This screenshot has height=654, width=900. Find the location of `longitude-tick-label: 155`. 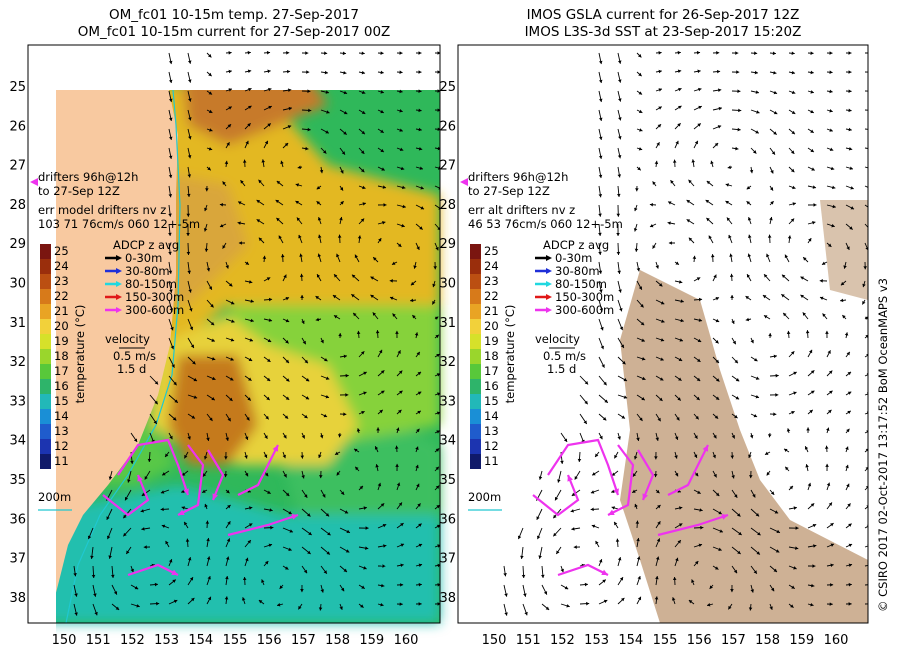

longitude-tick-label: 155 is located at coordinates (665, 640).